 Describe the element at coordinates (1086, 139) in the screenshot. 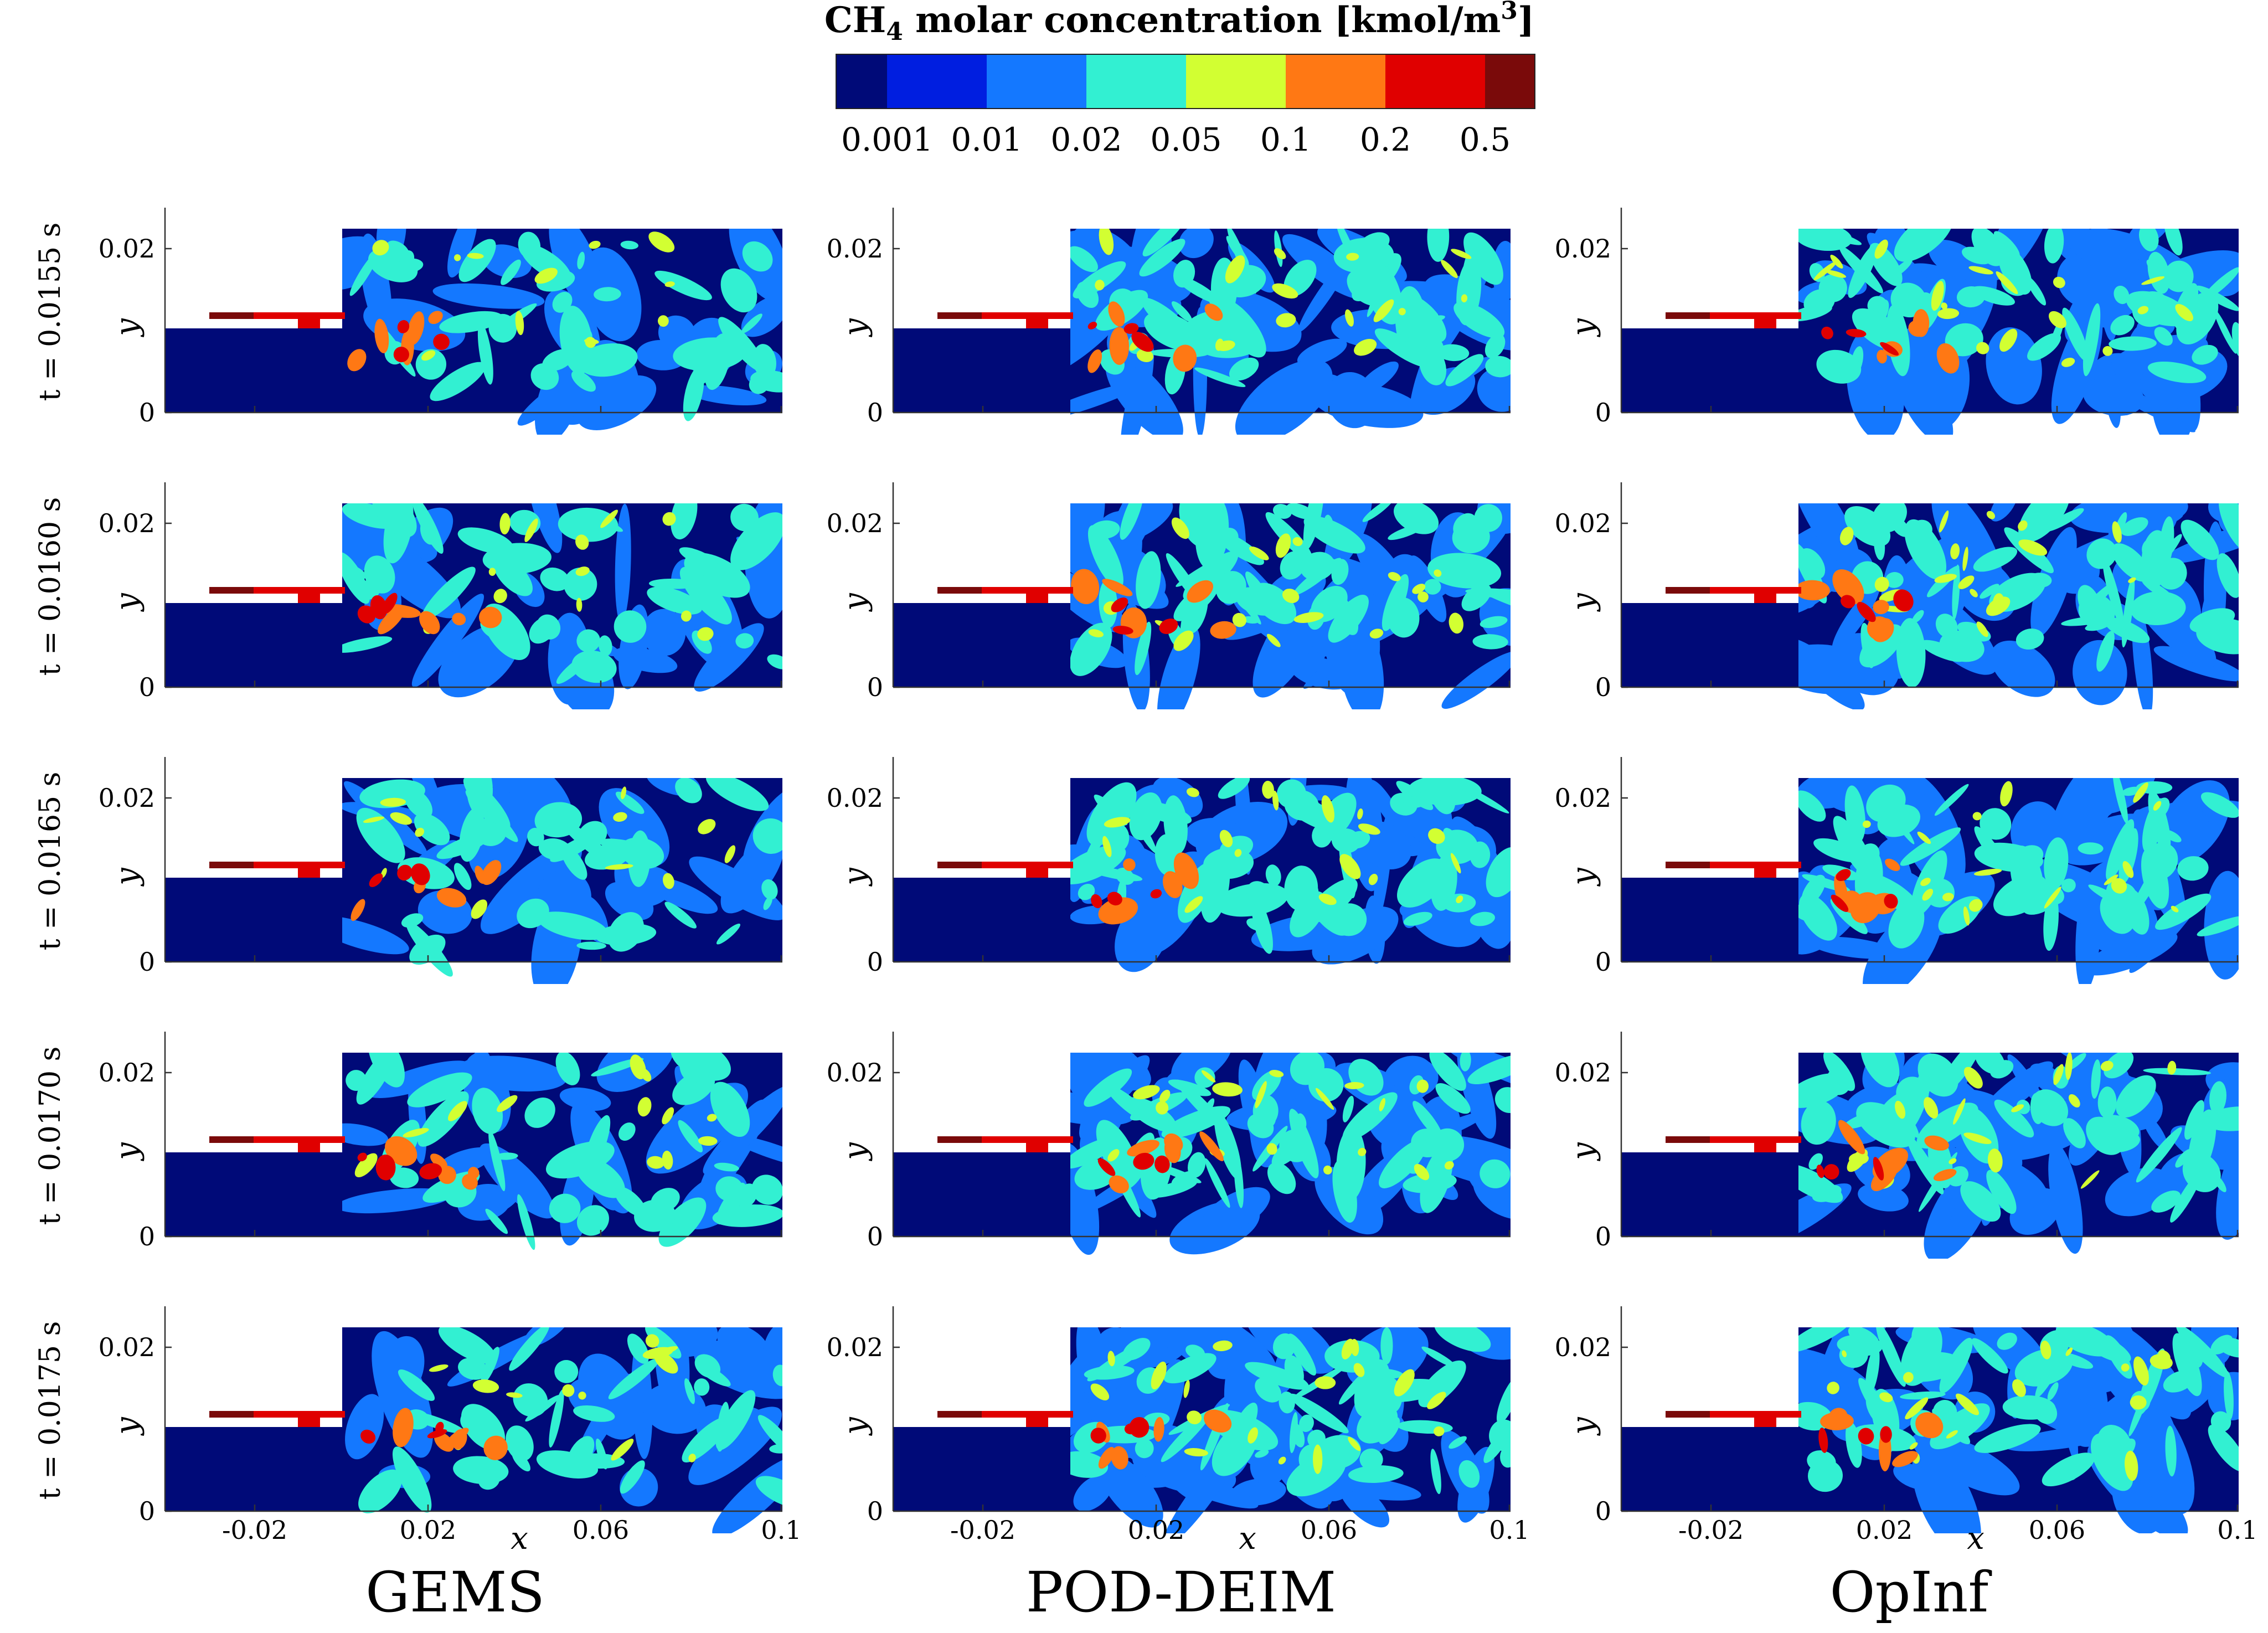

I see `colorbar-tick-label: 0.02` at that location.